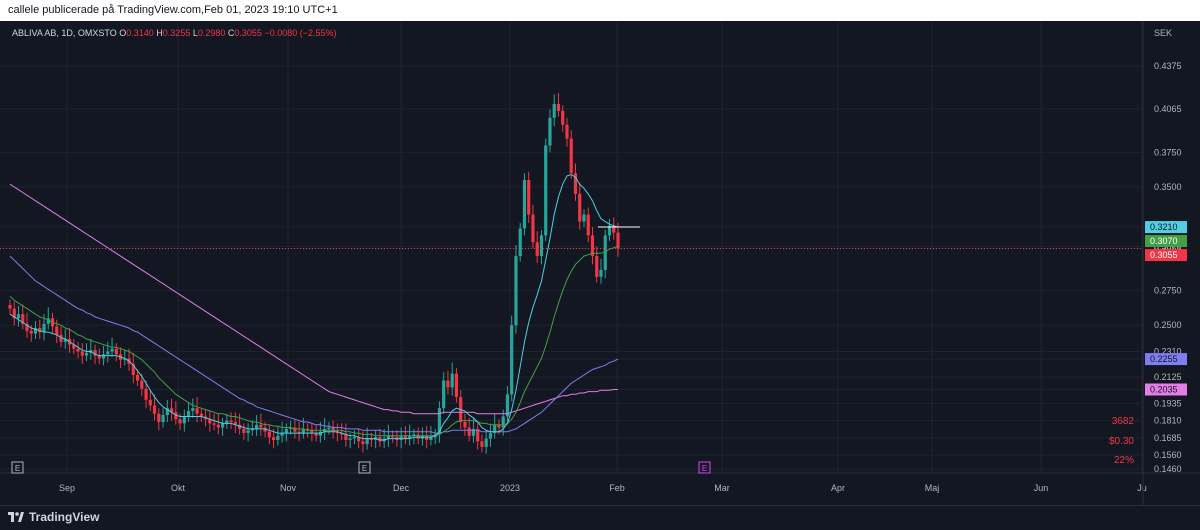 Image resolution: width=1200 pixels, height=530 pixels. I want to click on open-value: 0.3140, so click(140, 33).